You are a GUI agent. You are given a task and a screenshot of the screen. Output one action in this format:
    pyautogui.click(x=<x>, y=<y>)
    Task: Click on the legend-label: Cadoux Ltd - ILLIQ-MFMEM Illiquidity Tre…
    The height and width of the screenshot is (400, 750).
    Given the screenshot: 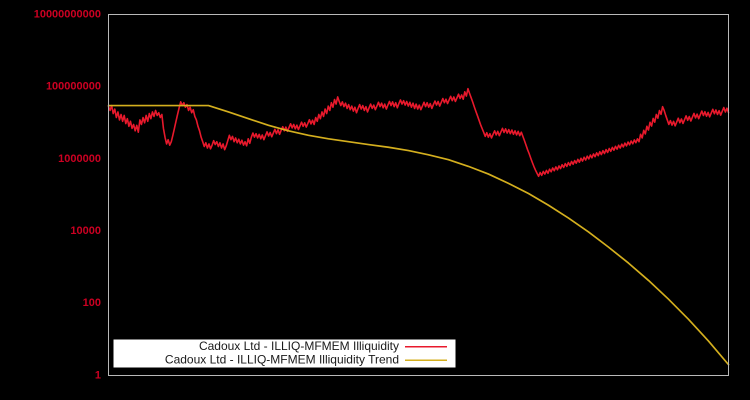 What is the action you would take?
    pyautogui.click(x=282, y=359)
    